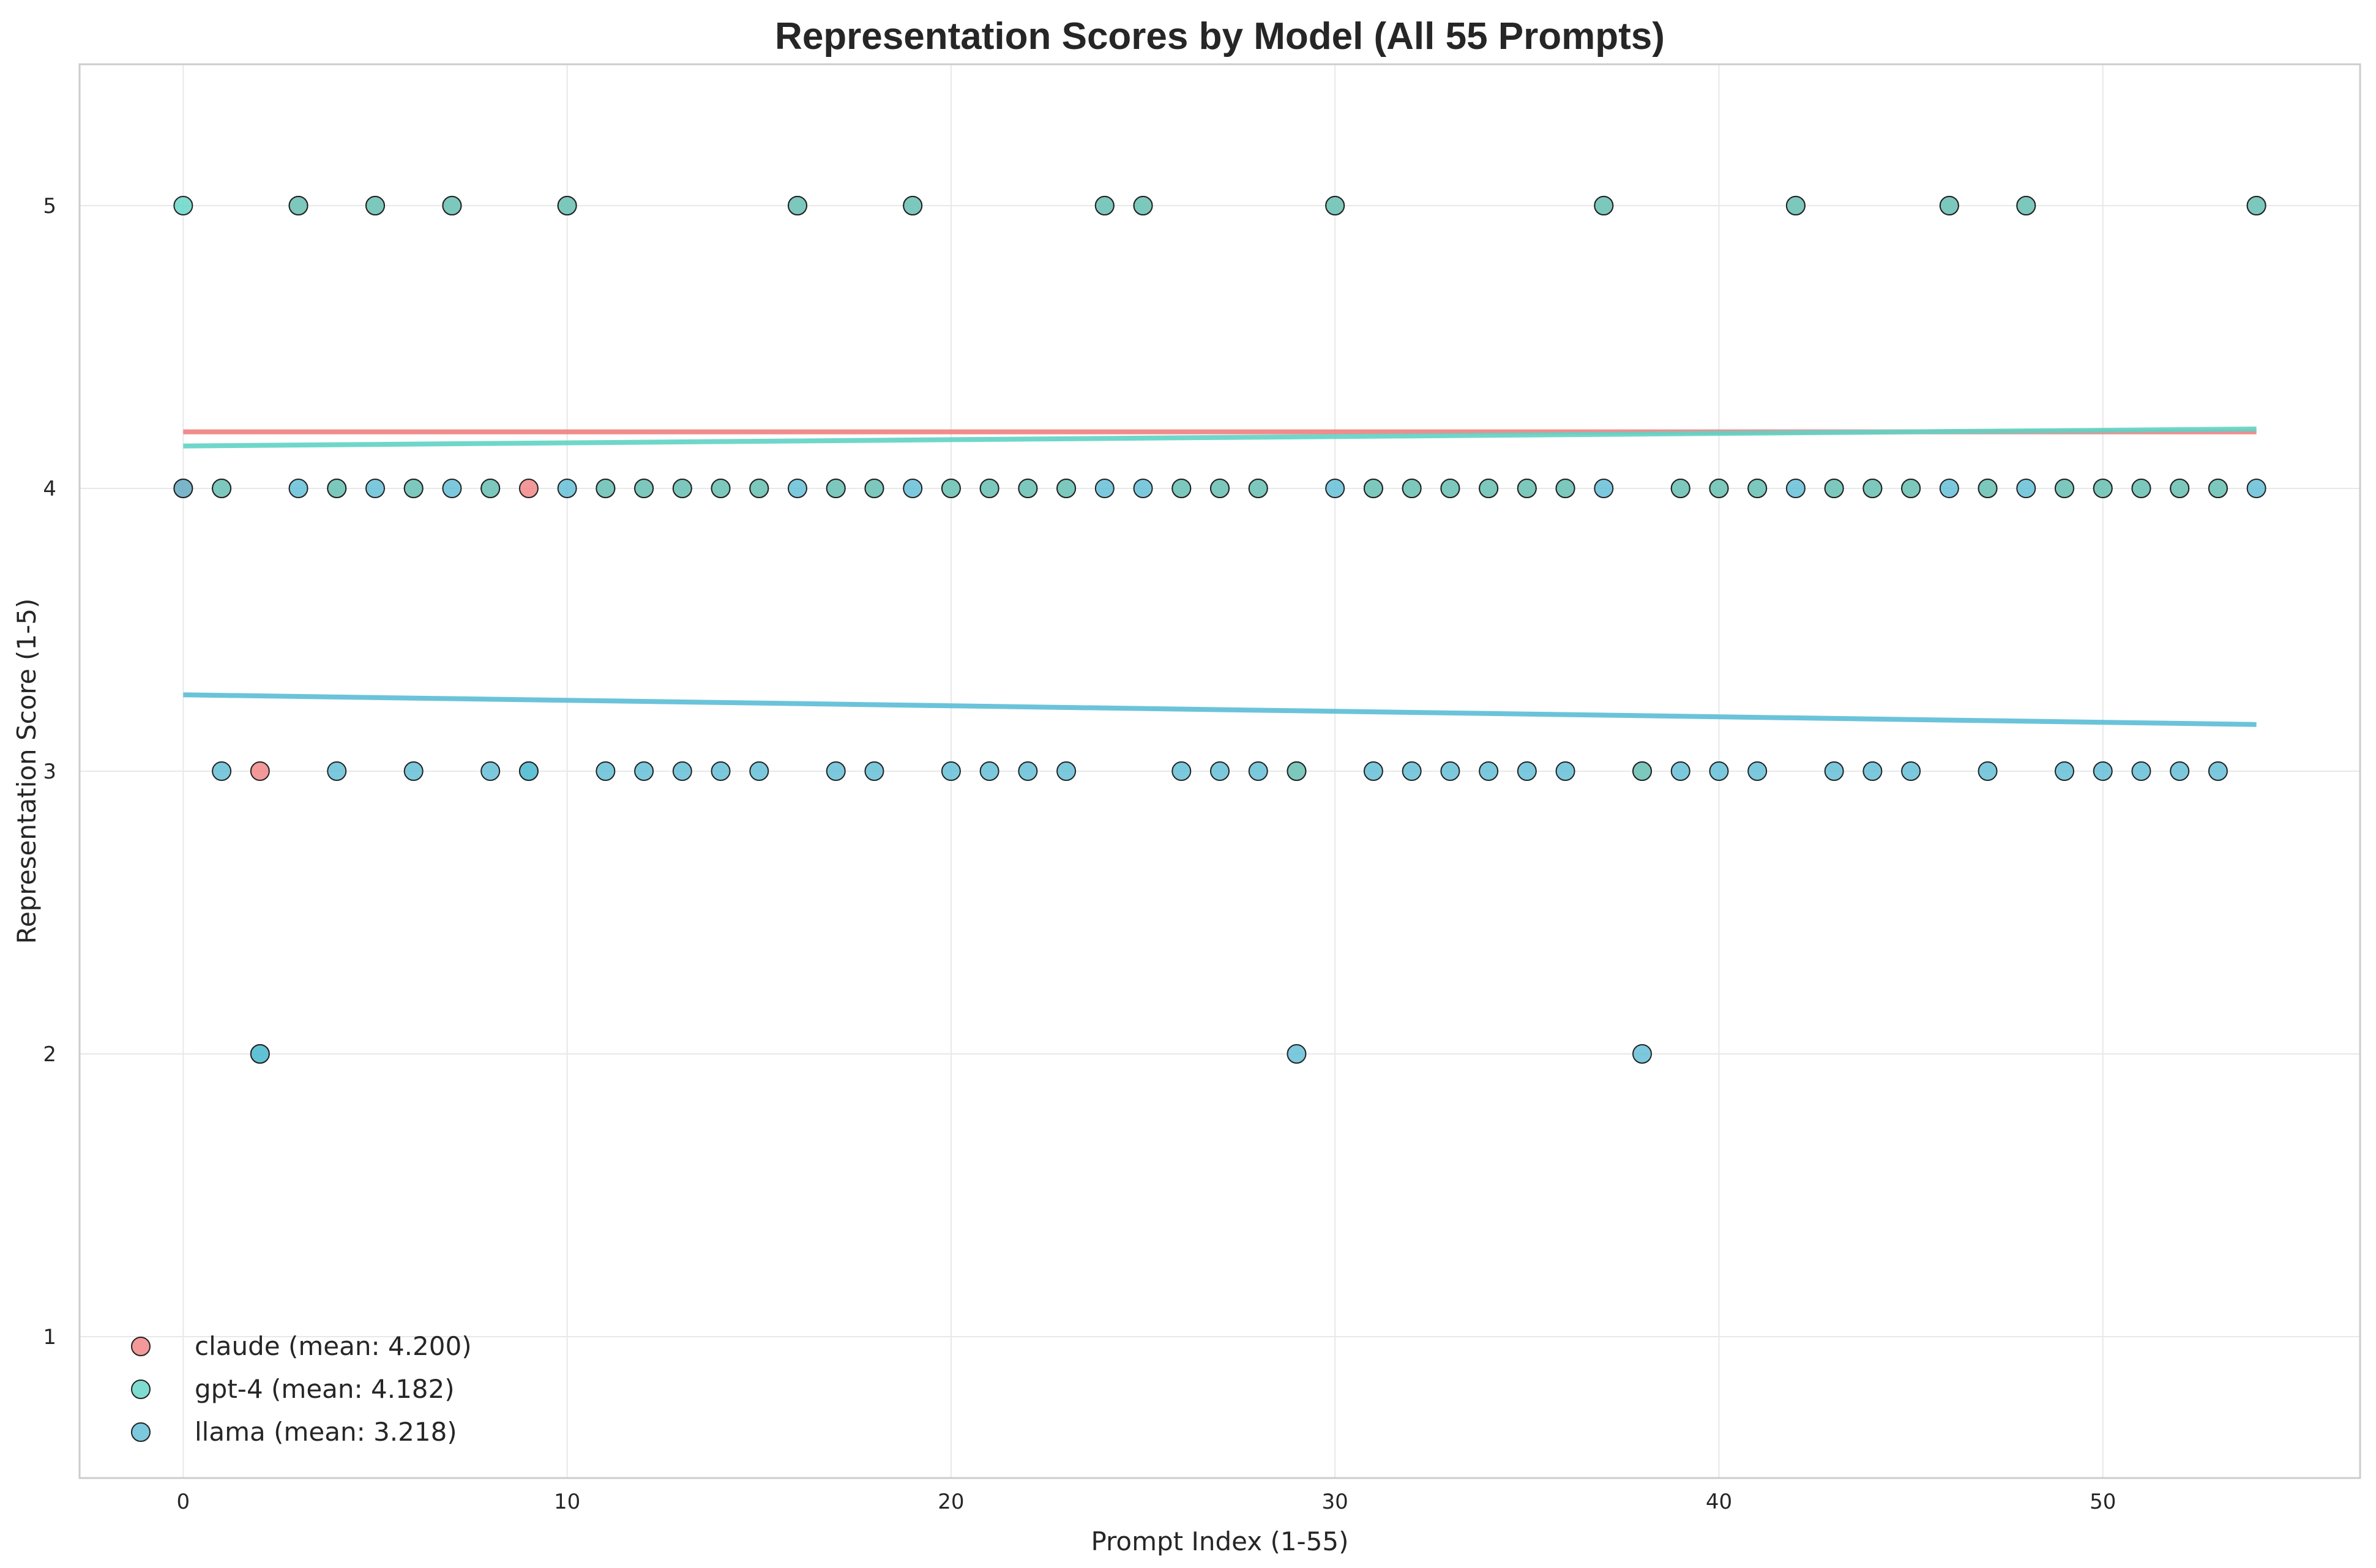  I want to click on legend-label: claude (mean: 4.200), so click(333, 1346).